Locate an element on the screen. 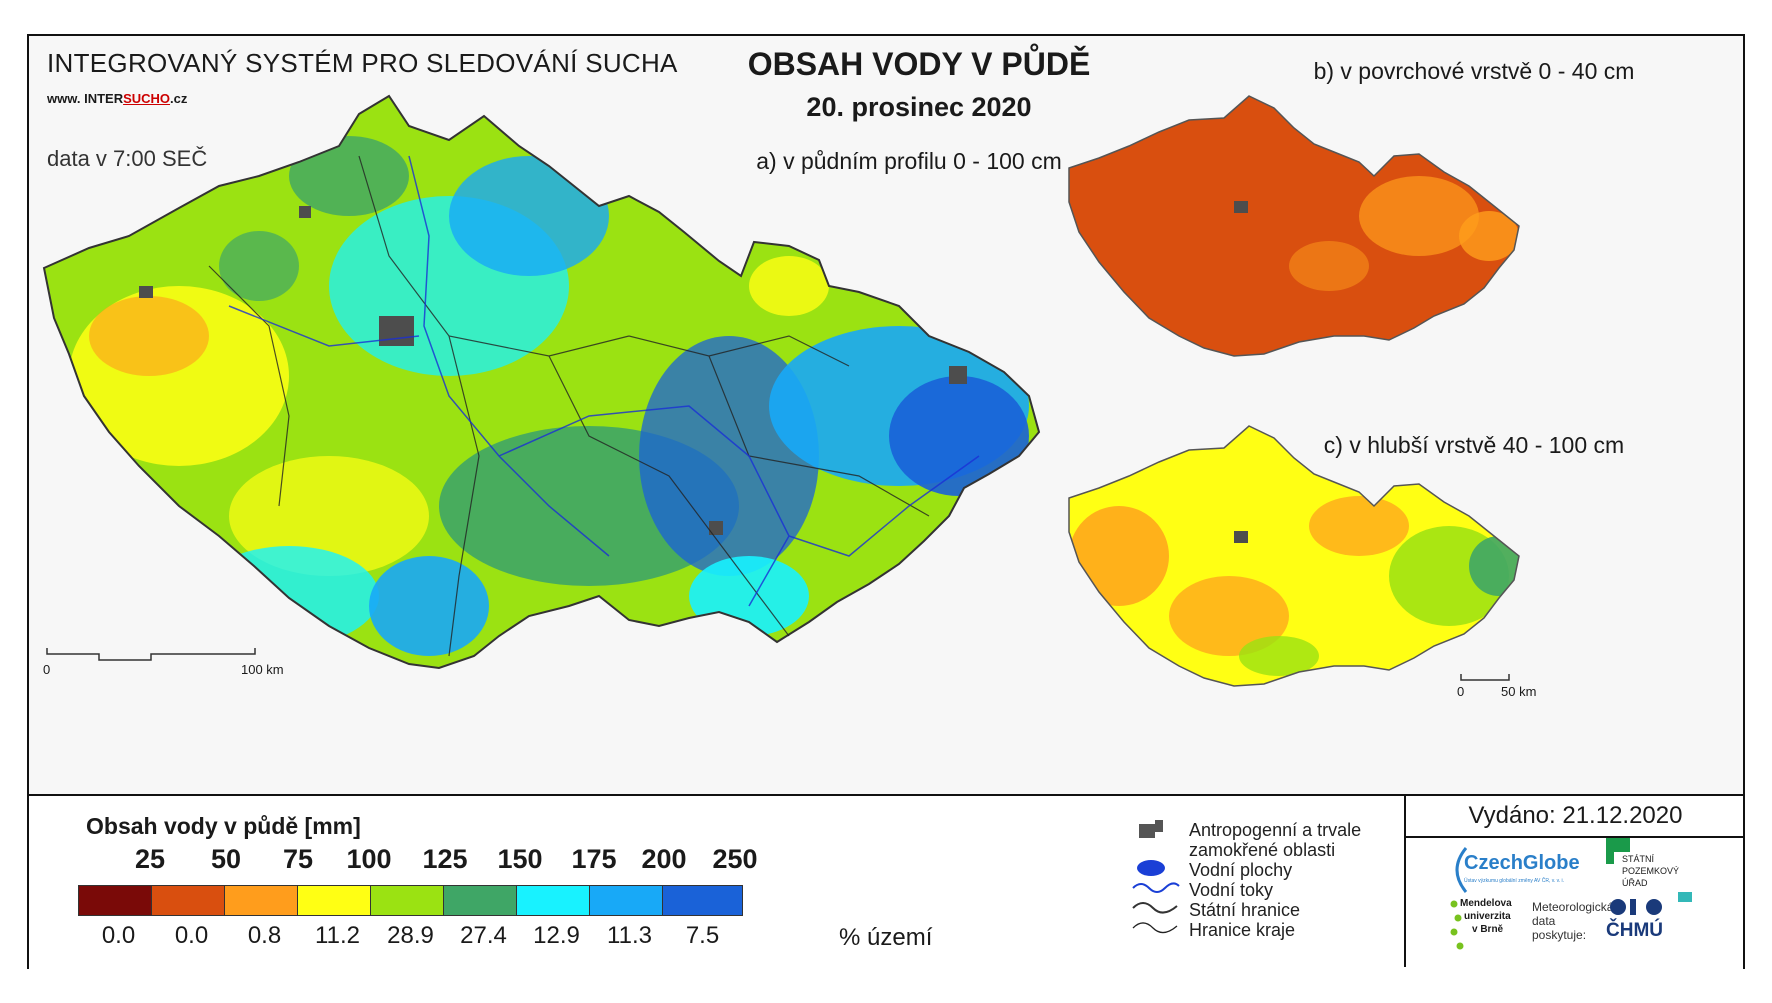 The height and width of the screenshot is (1003, 1772). water-bodies-label: Vodní plochy is located at coordinates (1241, 870).